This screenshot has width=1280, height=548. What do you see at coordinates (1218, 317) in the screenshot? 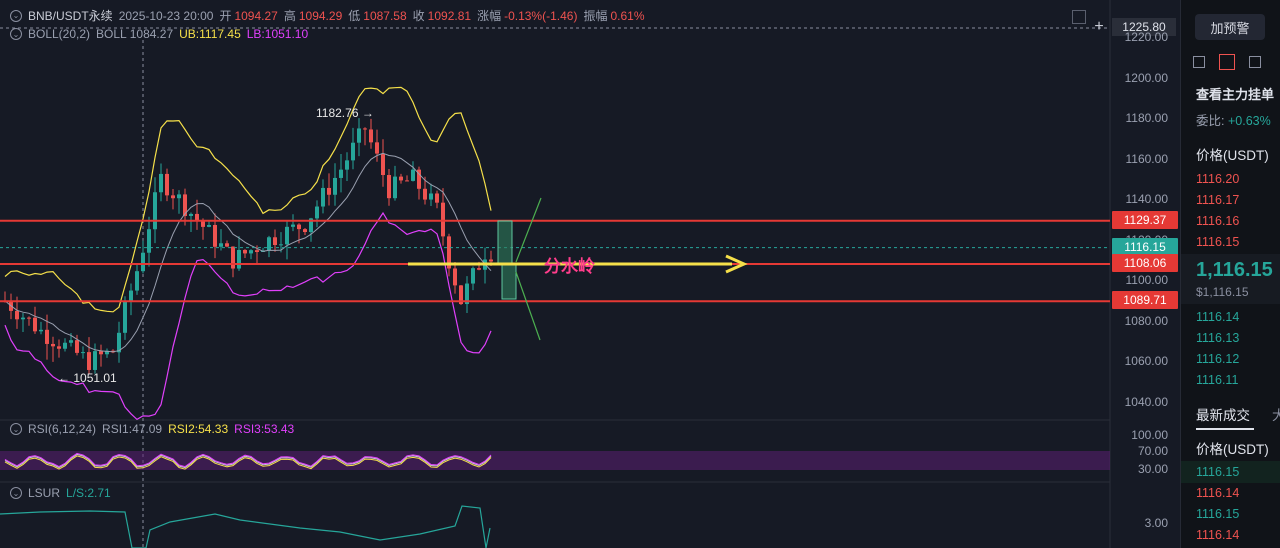
I see `bid-price: 1116.14` at bounding box center [1218, 317].